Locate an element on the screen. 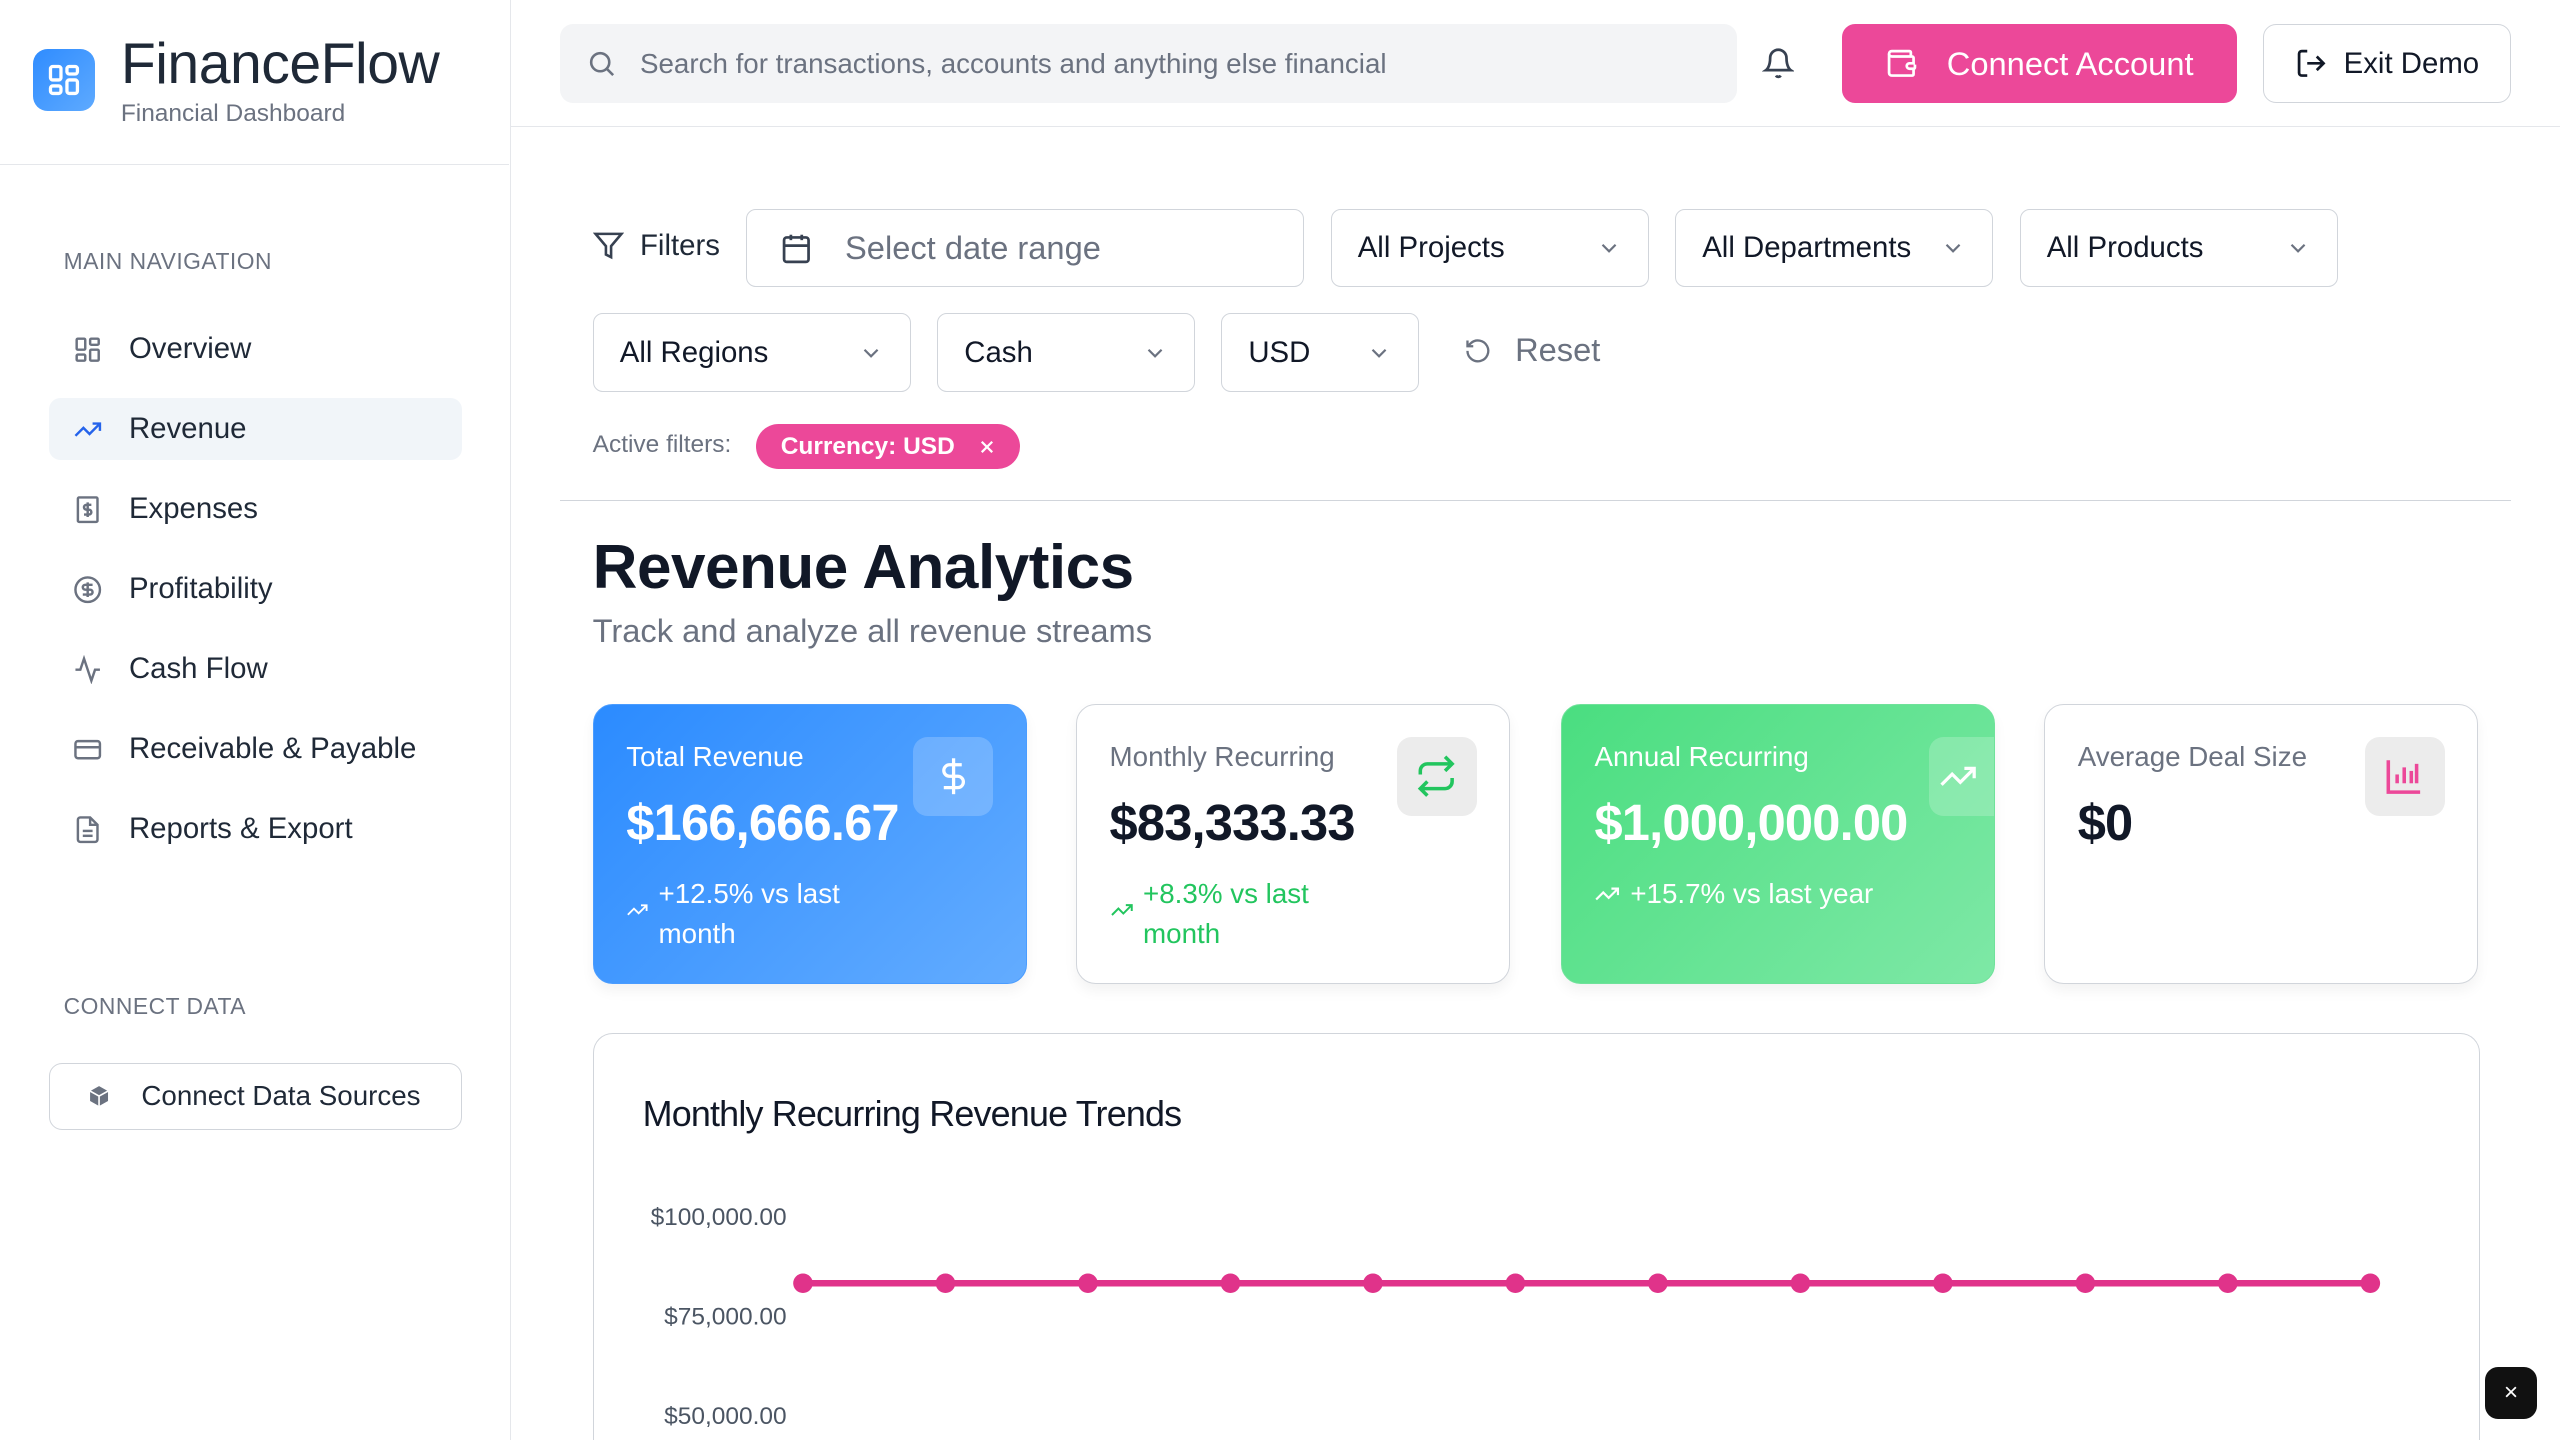 Image resolution: width=2560 pixels, height=1440 pixels. sidebar-item-label: Cash Flow is located at coordinates (198, 669).